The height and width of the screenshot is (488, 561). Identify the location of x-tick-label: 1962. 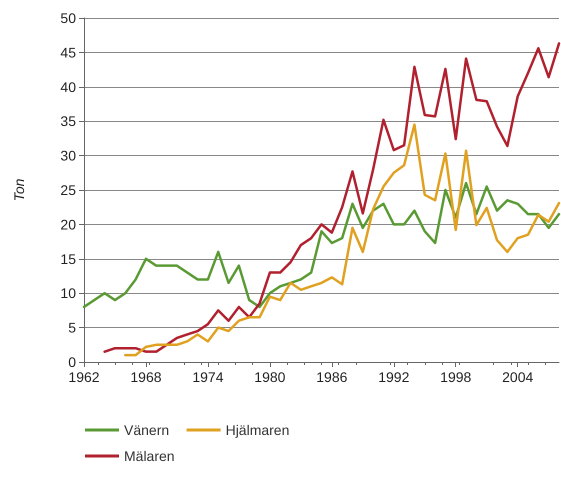
(84, 377).